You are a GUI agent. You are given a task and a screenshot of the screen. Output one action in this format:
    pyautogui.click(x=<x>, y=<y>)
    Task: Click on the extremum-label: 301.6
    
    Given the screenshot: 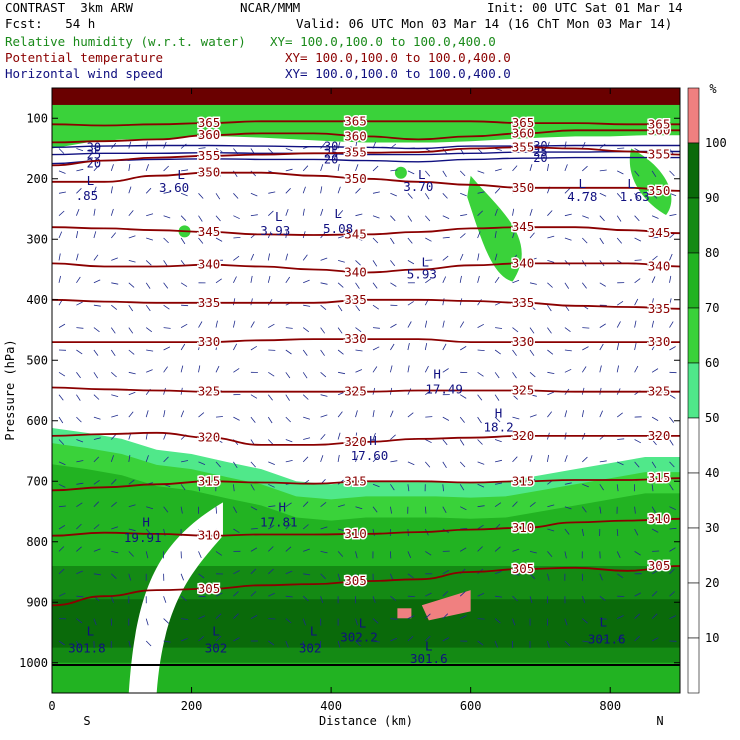 What is the action you would take?
    pyautogui.click(x=607, y=638)
    